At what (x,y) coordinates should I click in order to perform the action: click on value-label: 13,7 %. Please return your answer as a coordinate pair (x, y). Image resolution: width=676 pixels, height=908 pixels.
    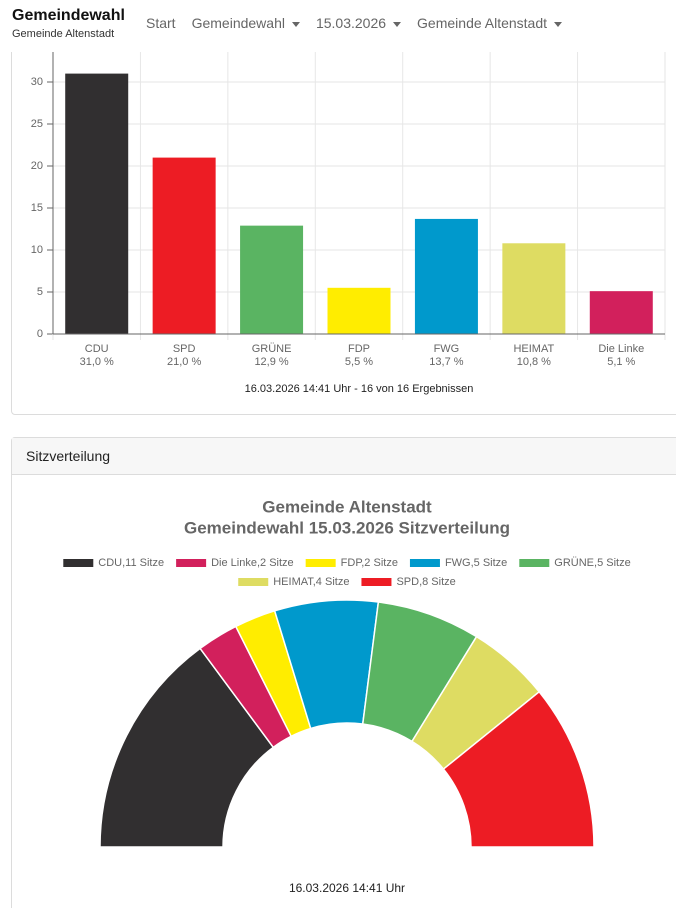
    Looking at the image, I should click on (446, 362).